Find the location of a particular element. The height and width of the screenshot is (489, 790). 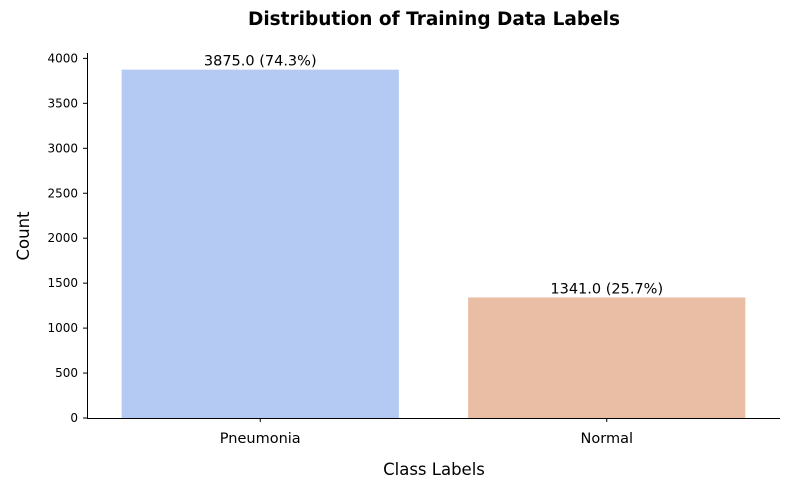

bar-normal is located at coordinates (607, 357).